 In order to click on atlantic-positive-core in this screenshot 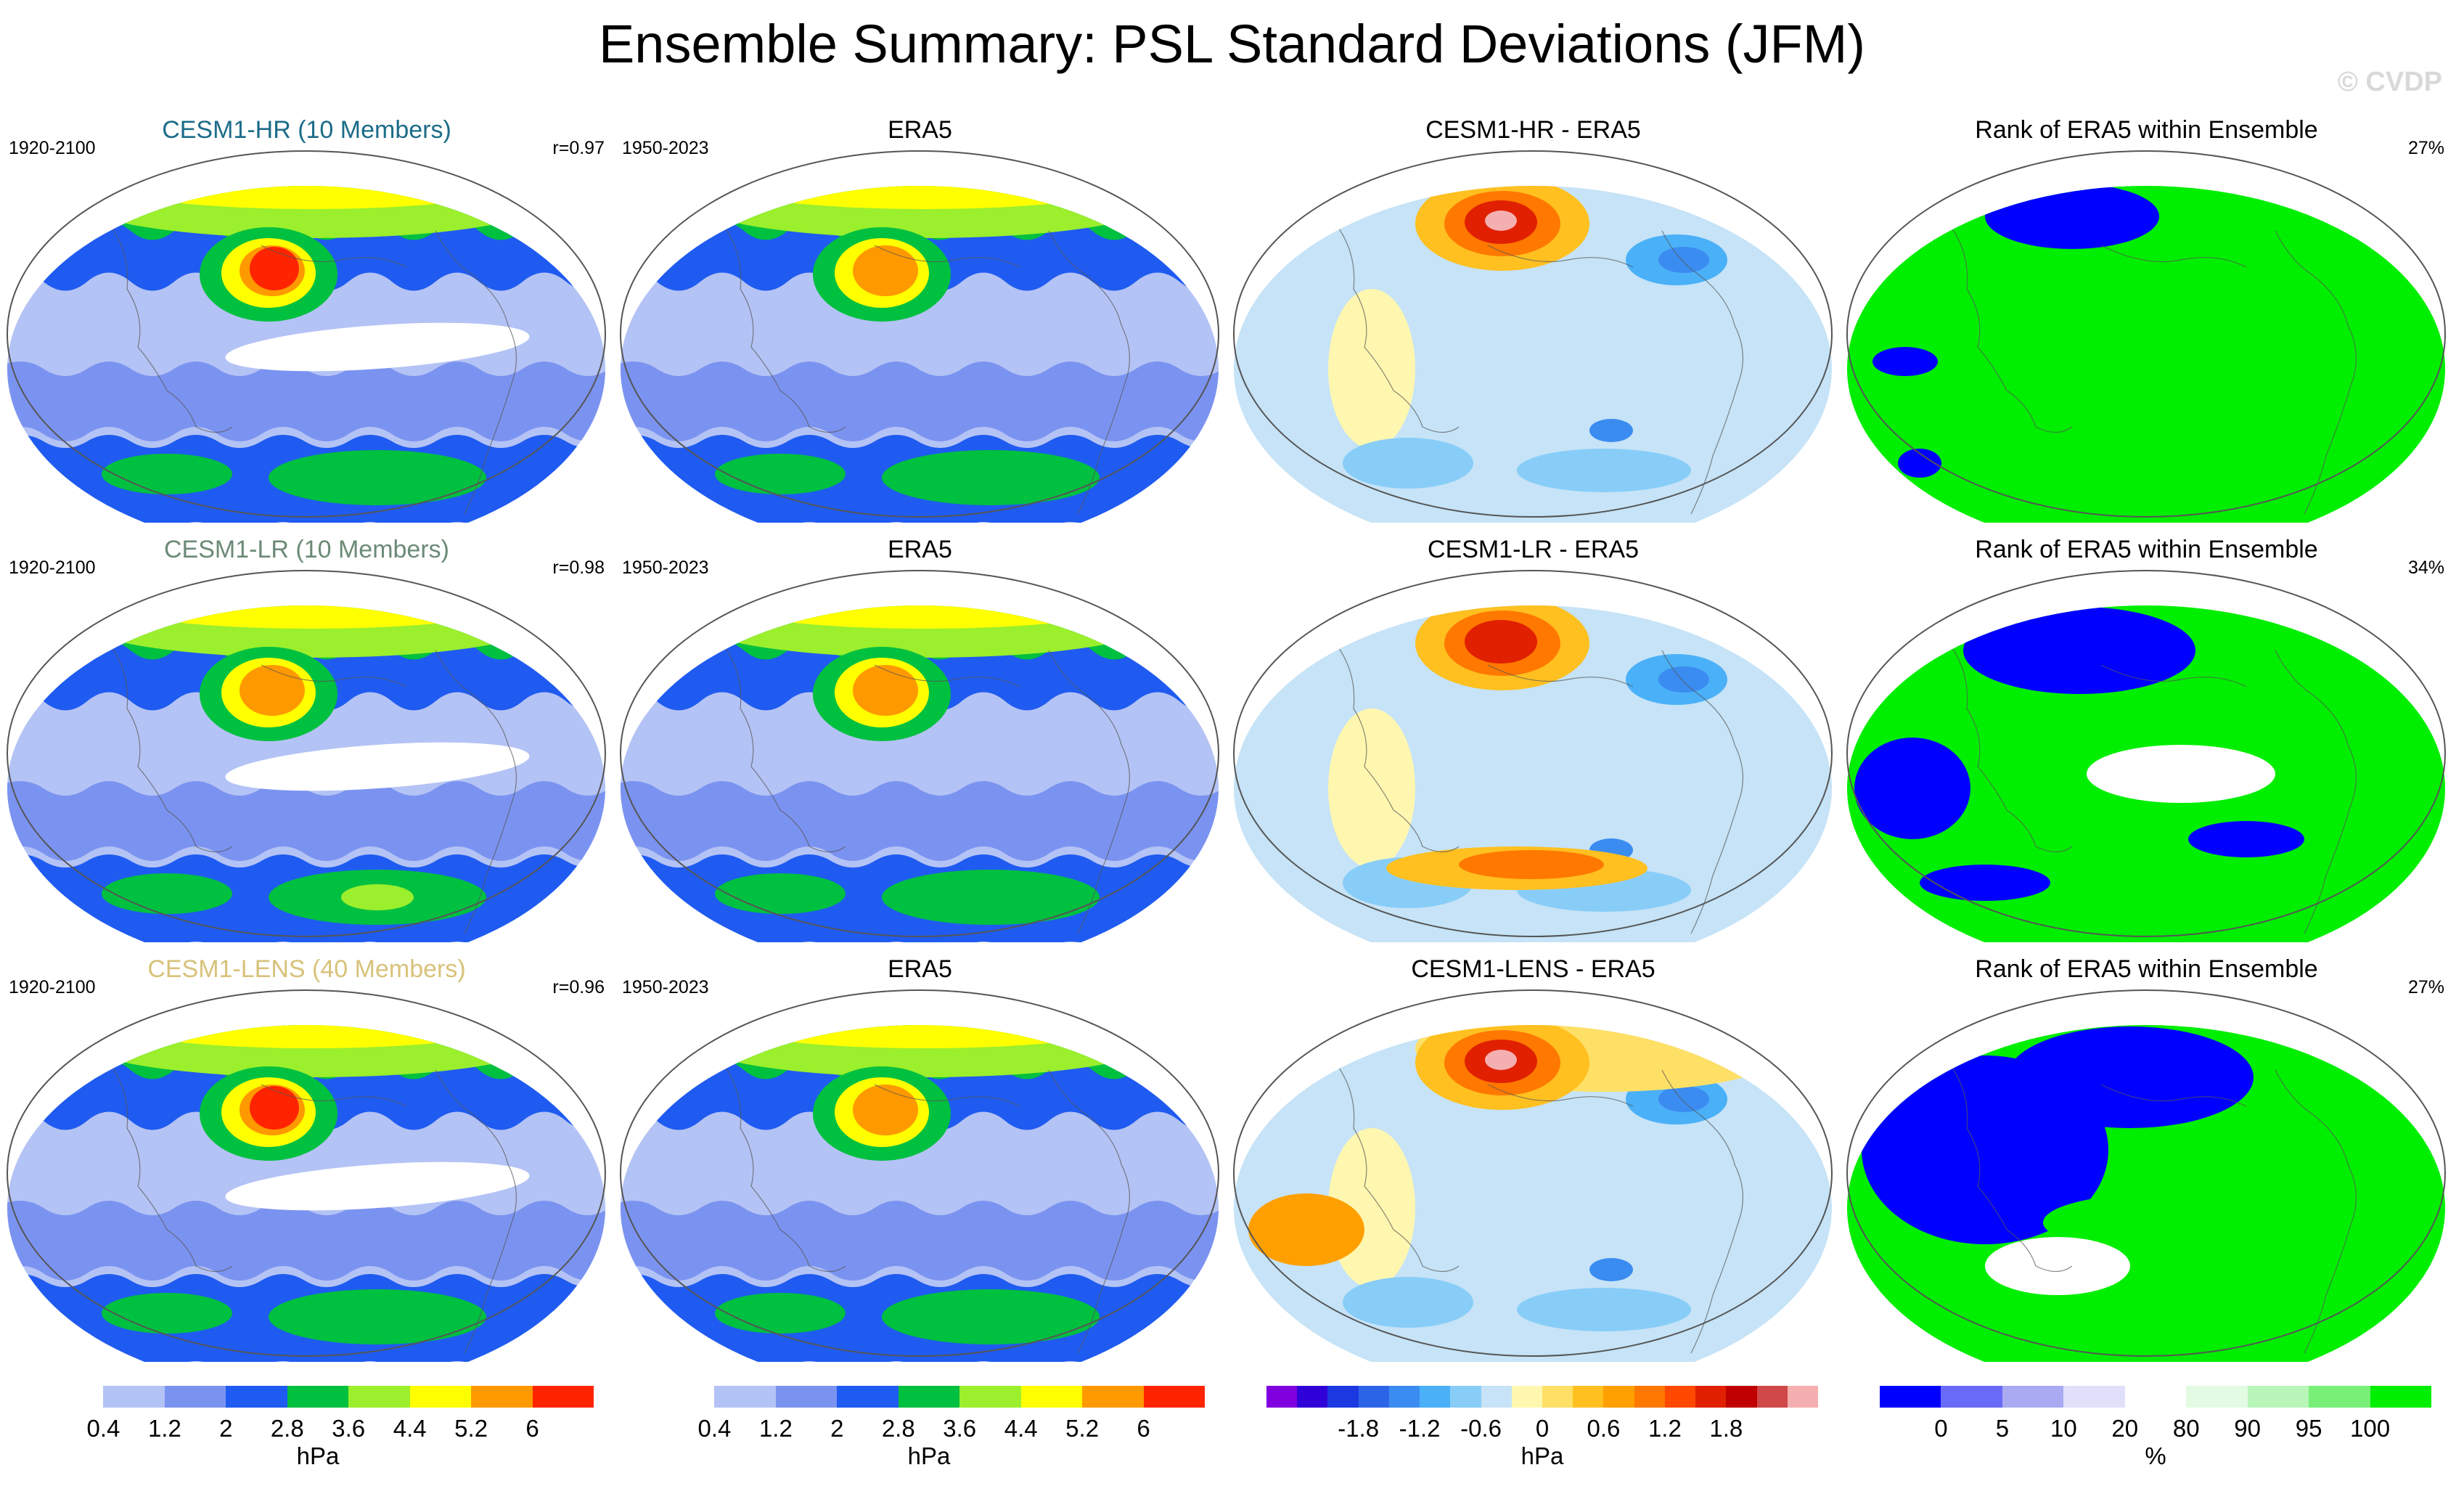, I will do `click(1306, 1230)`.